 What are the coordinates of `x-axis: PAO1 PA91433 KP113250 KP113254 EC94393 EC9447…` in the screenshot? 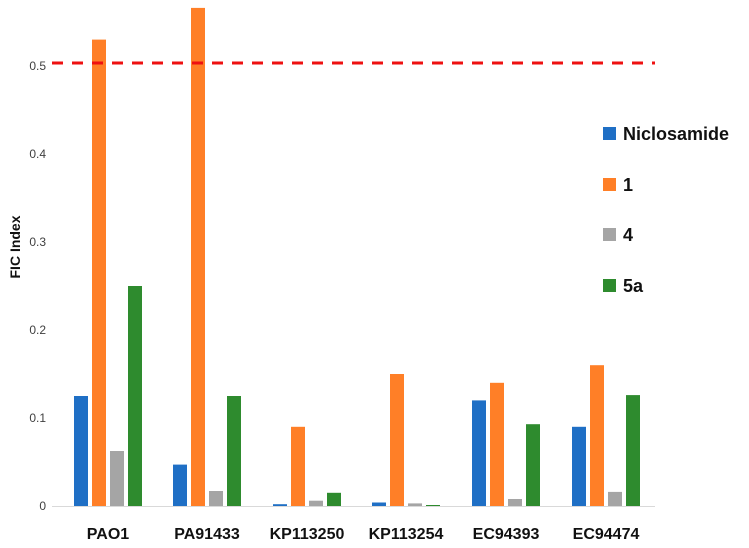 It's located at (353, 524).